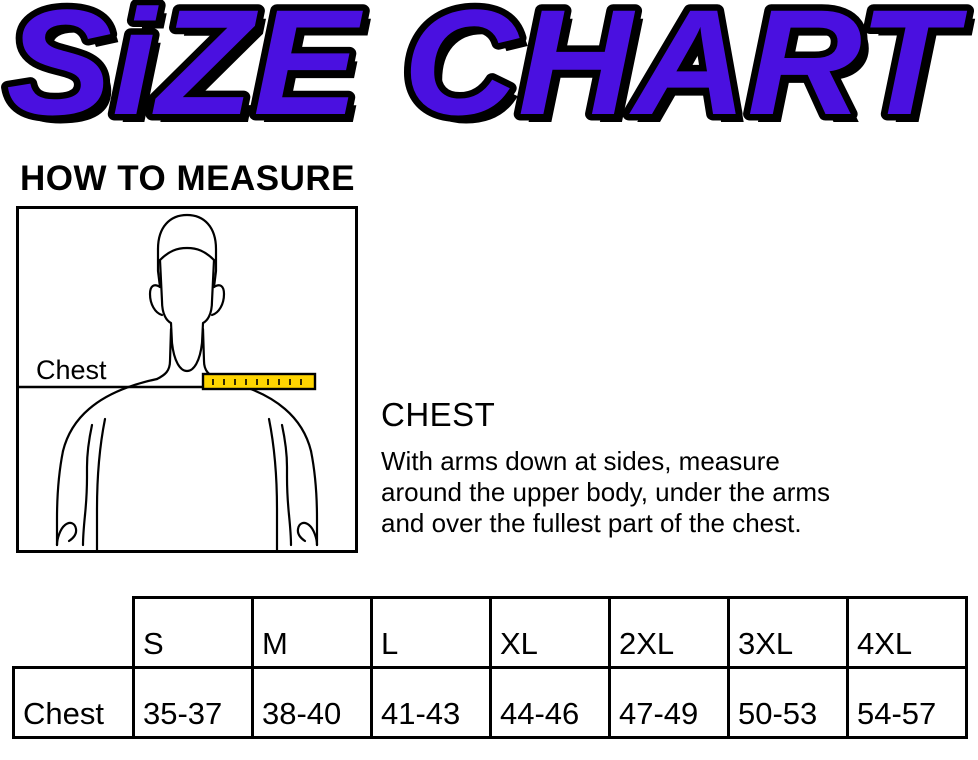  What do you see at coordinates (580, 461) in the screenshot?
I see `description-line: With arms down at sides, measure` at bounding box center [580, 461].